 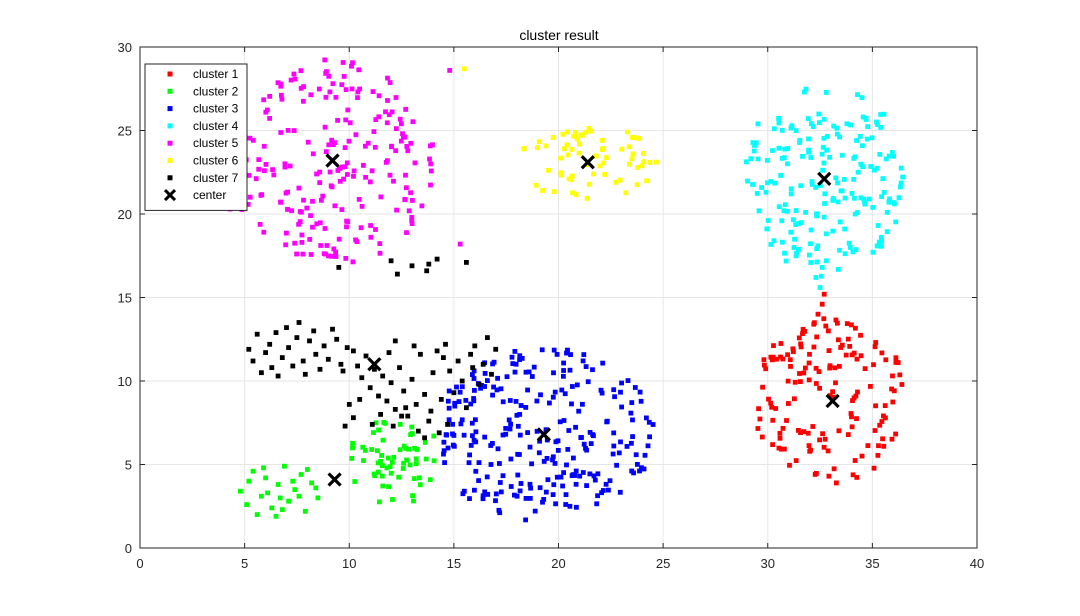 I want to click on legend-item-cluster-1: cluster 1, so click(x=203, y=74).